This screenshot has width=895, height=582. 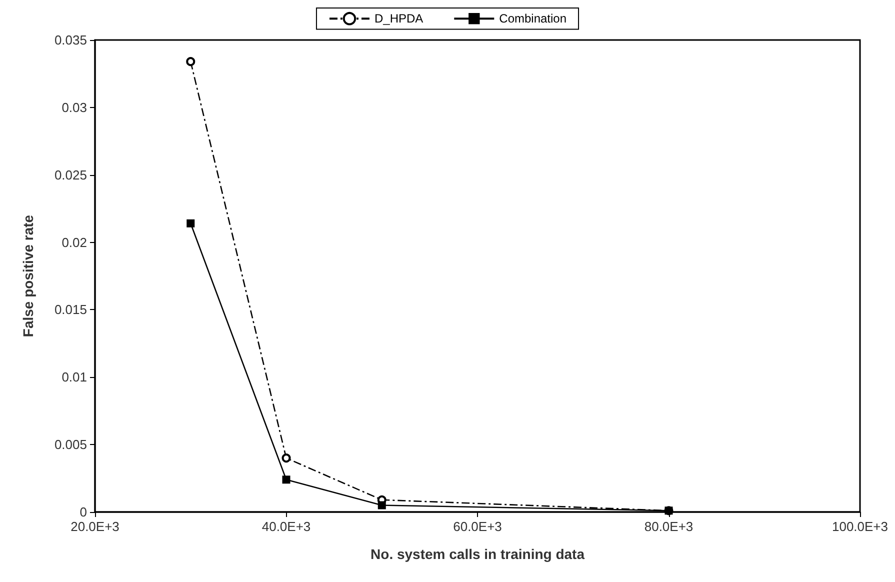 What do you see at coordinates (70, 174) in the screenshot?
I see `y-tick-label: 0.025` at bounding box center [70, 174].